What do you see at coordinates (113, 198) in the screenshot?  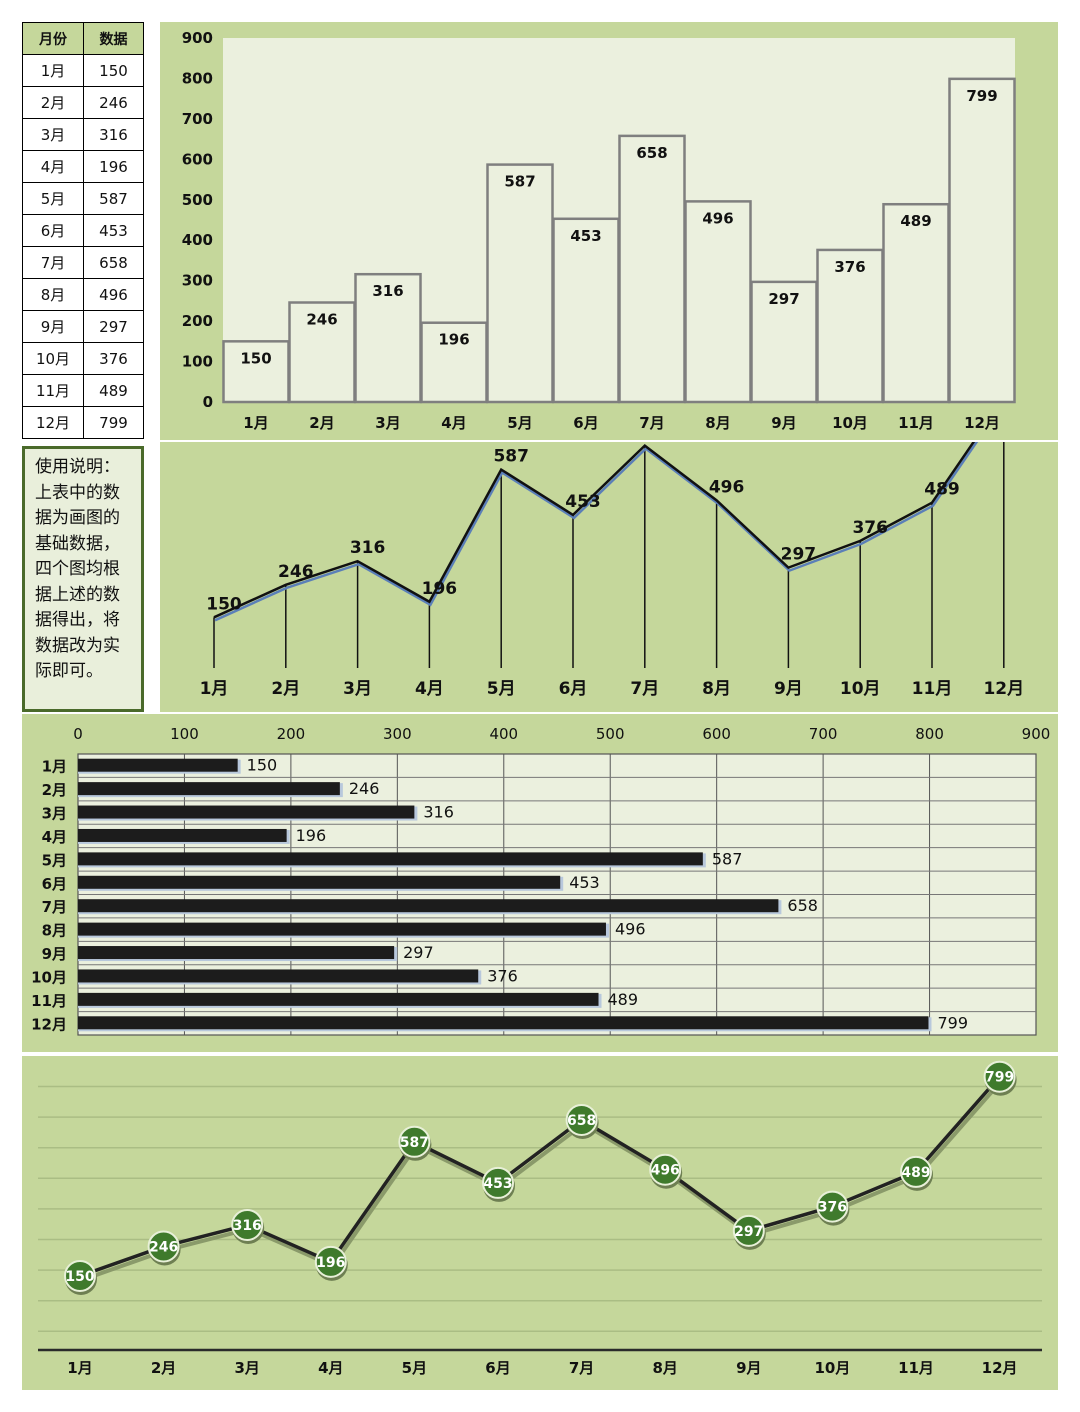 I see `value-cell: 587` at bounding box center [113, 198].